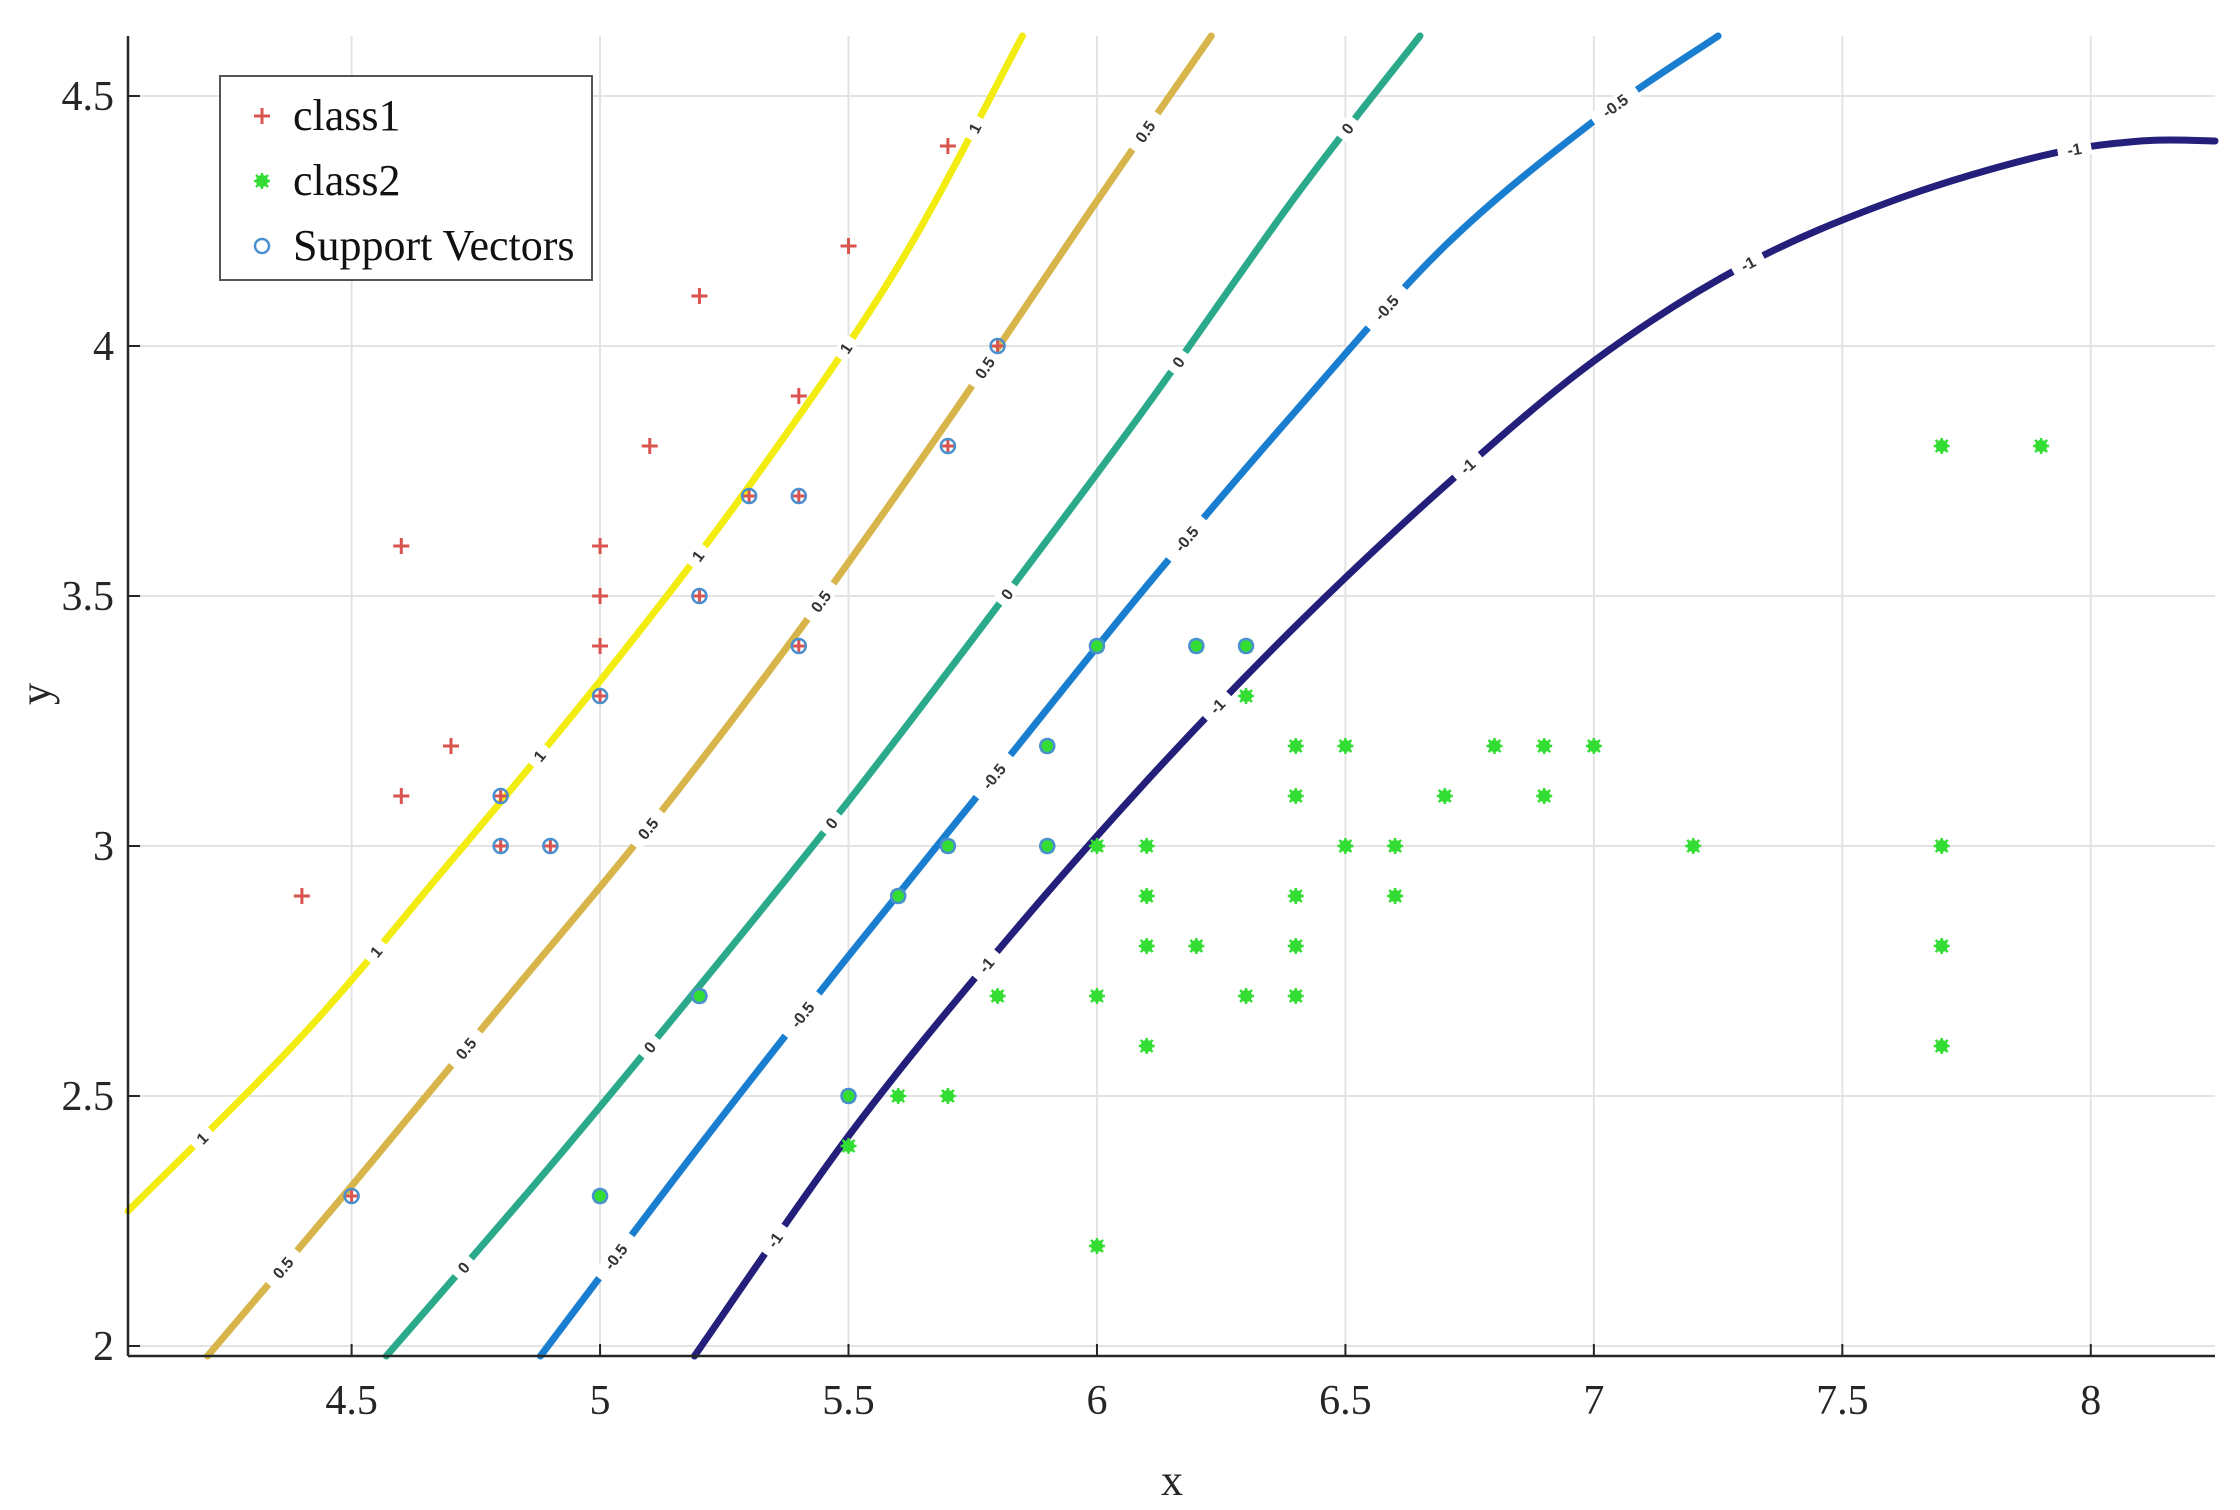 The image size is (2240, 1510). Describe the element at coordinates (1842, 1401) in the screenshot. I see `x-tick-label-6: 7.5` at that location.